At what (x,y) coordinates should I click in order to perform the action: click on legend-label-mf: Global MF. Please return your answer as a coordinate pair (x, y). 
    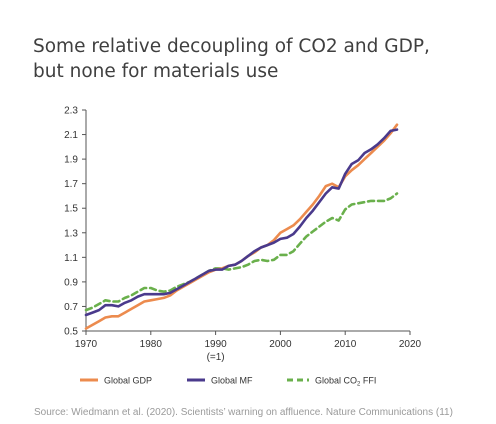
    Looking at the image, I should click on (232, 381).